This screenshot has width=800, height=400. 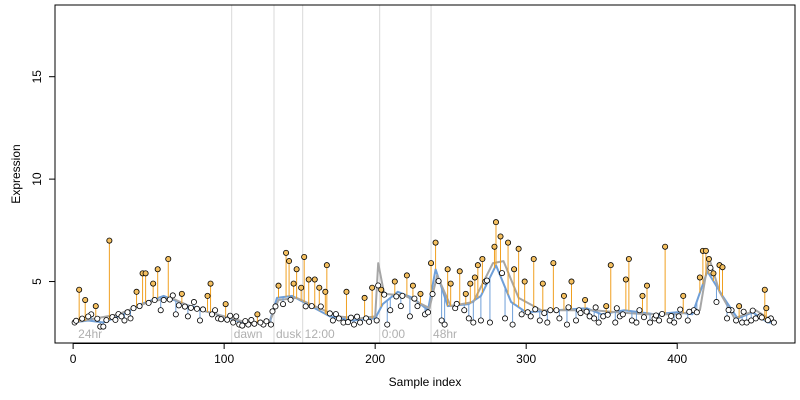 I want to click on annotation-layer: dawn dusk 12:00 0:00 48hr 24hr, so click(x=267, y=334).